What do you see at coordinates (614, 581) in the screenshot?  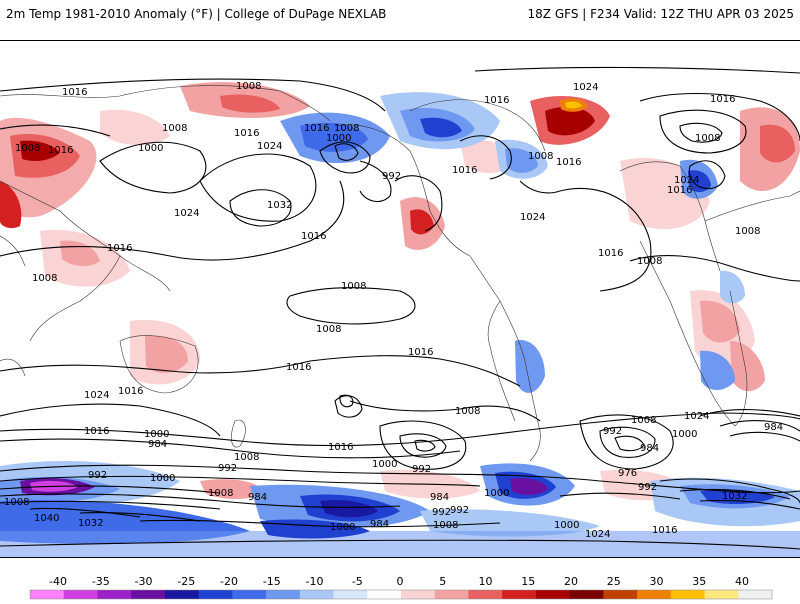 I see `colorbar-tick-label: 25` at bounding box center [614, 581].